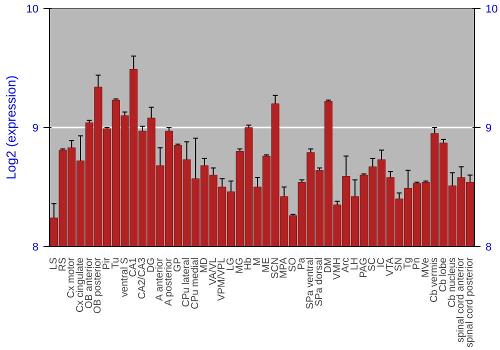 Image resolution: width=500 pixels, height=350 pixels. What do you see at coordinates (35, 128) in the screenshot?
I see `y-tick-label: 9` at bounding box center [35, 128].